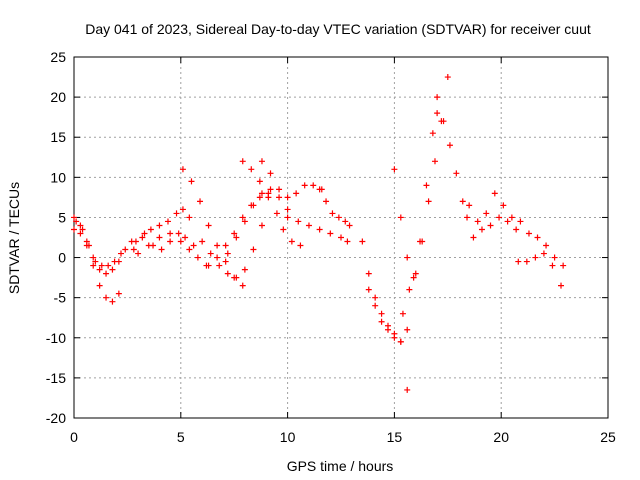 Image resolution: width=640 pixels, height=480 pixels. I want to click on y-tick-label: 0, so click(62, 258).